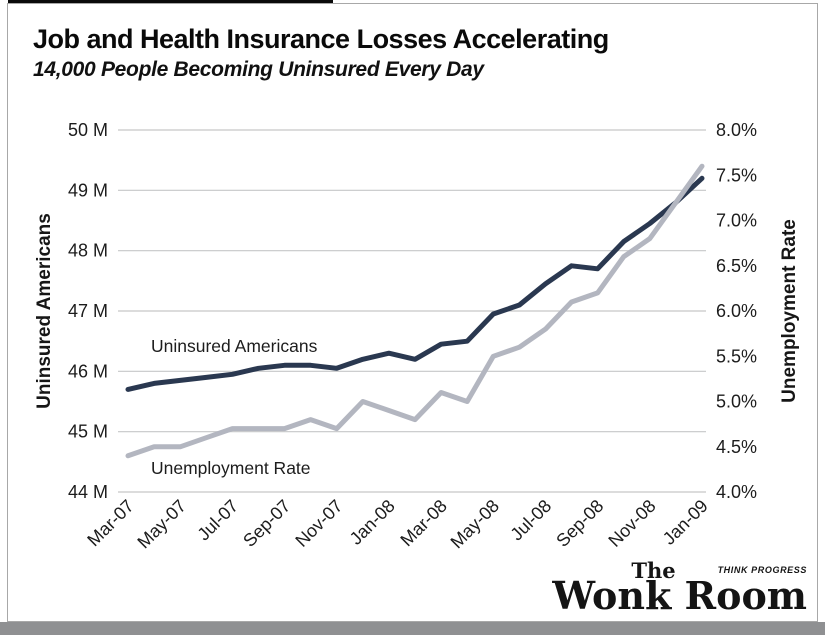 This screenshot has height=635, width=825. Describe the element at coordinates (44, 311) in the screenshot. I see `left-axis-title: Uninsured Americans` at that location.